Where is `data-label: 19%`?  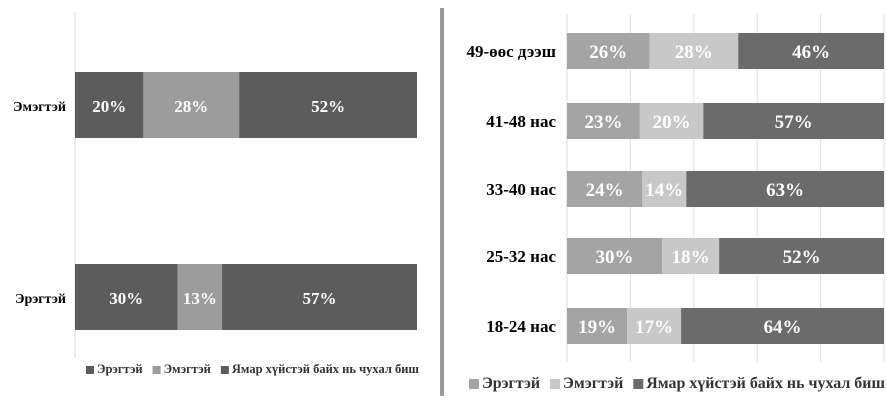 data-label: 19% is located at coordinates (597, 327).